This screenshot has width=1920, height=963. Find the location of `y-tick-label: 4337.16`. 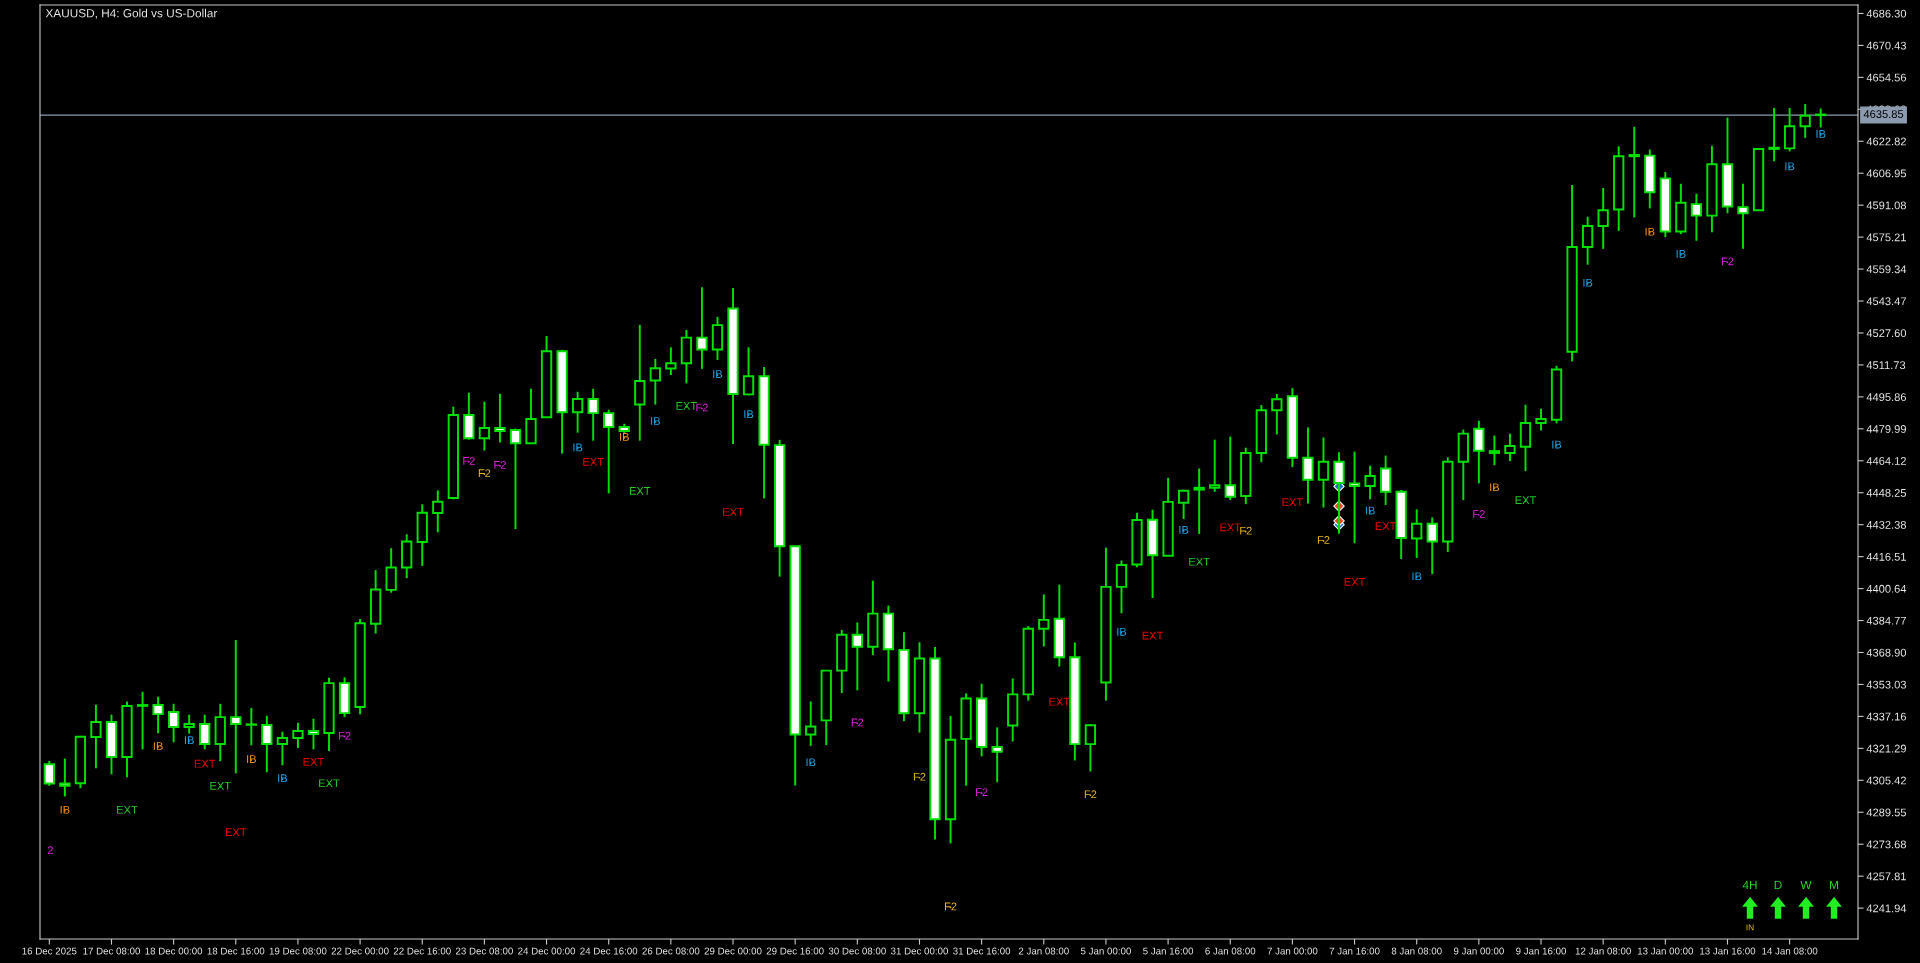

y-tick-label: 4337.16 is located at coordinates (1886, 716).